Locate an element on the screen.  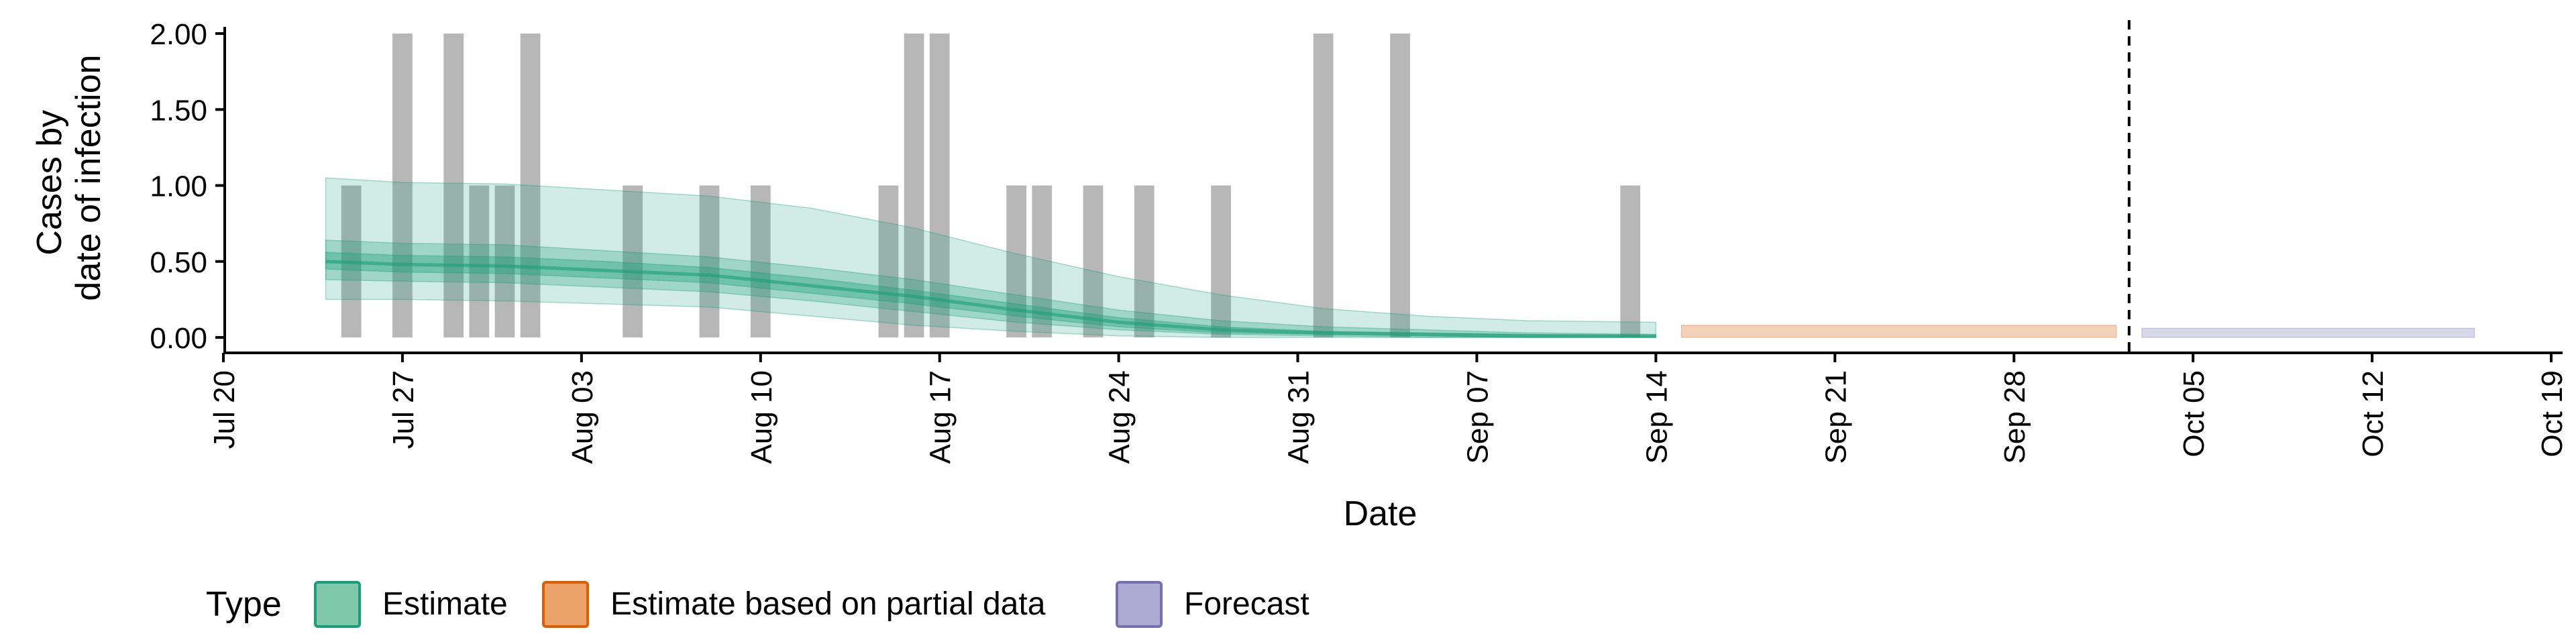
legend-label-1: Estimate based on partial data is located at coordinates (828, 604).